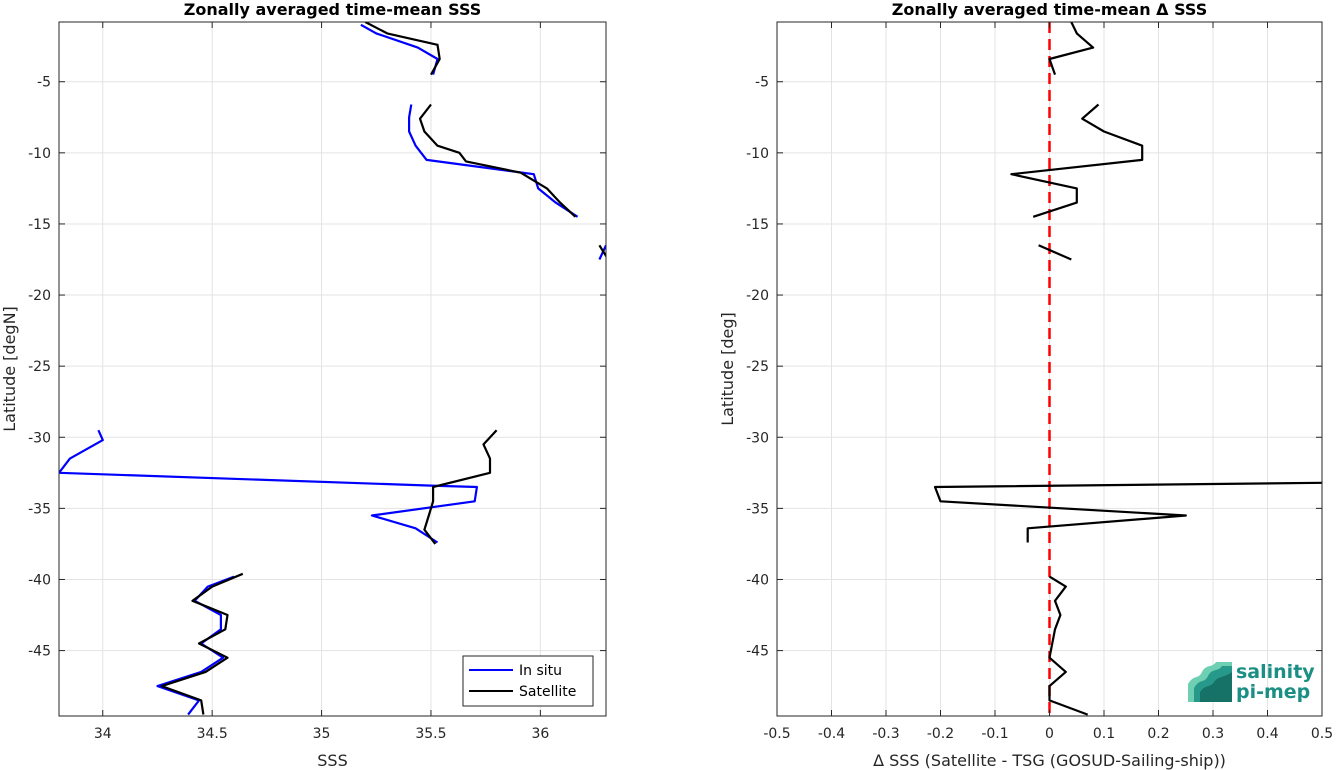 This screenshot has width=1336, height=770. I want to click on delta-xtick-label: 0.1, so click(1104, 734).